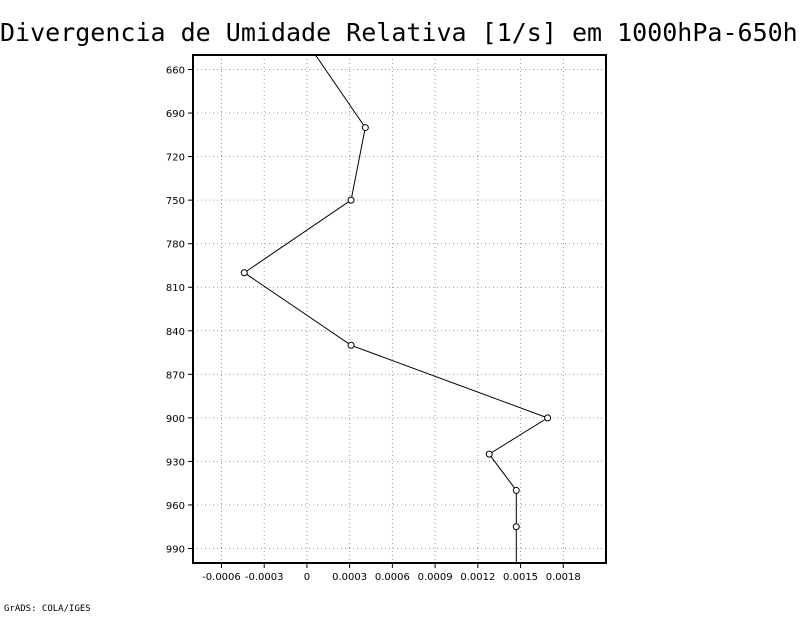  What do you see at coordinates (47, 609) in the screenshot?
I see `footer-credit: GrADS: COLA/IGES` at bounding box center [47, 609].